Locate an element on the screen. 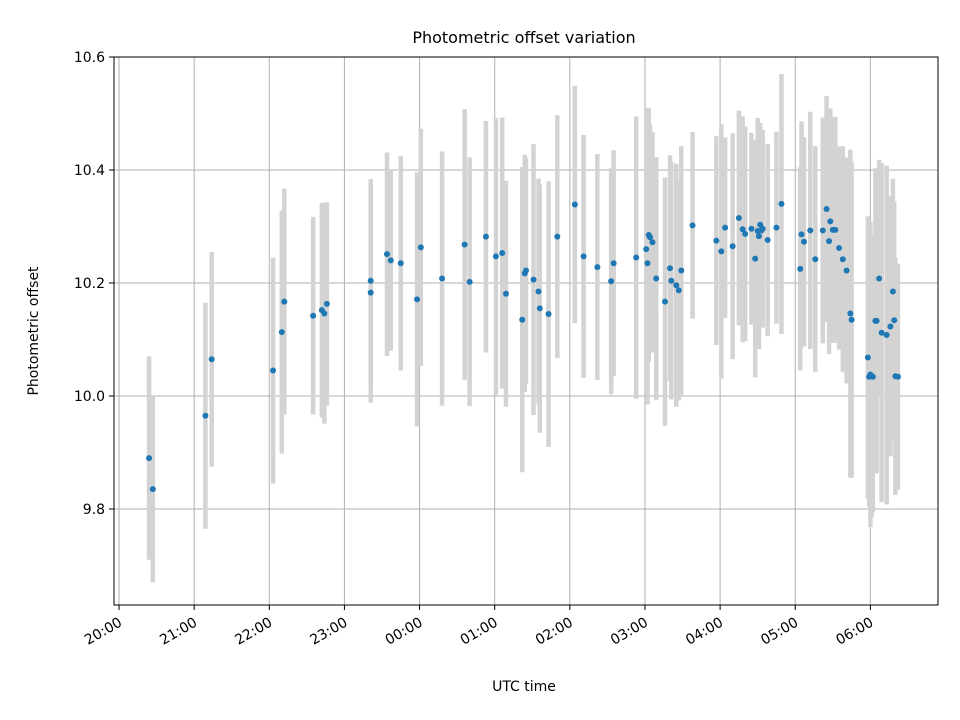 The height and width of the screenshot is (720, 960). x-tick-label: 21:00 is located at coordinates (178, 632).